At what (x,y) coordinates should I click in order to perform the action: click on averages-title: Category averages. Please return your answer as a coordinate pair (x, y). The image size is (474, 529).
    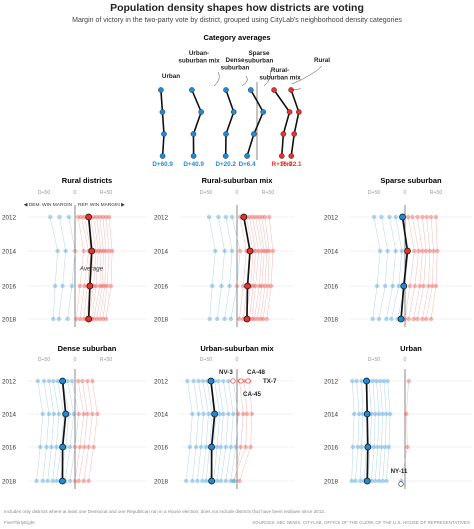
    Looking at the image, I should click on (236, 37).